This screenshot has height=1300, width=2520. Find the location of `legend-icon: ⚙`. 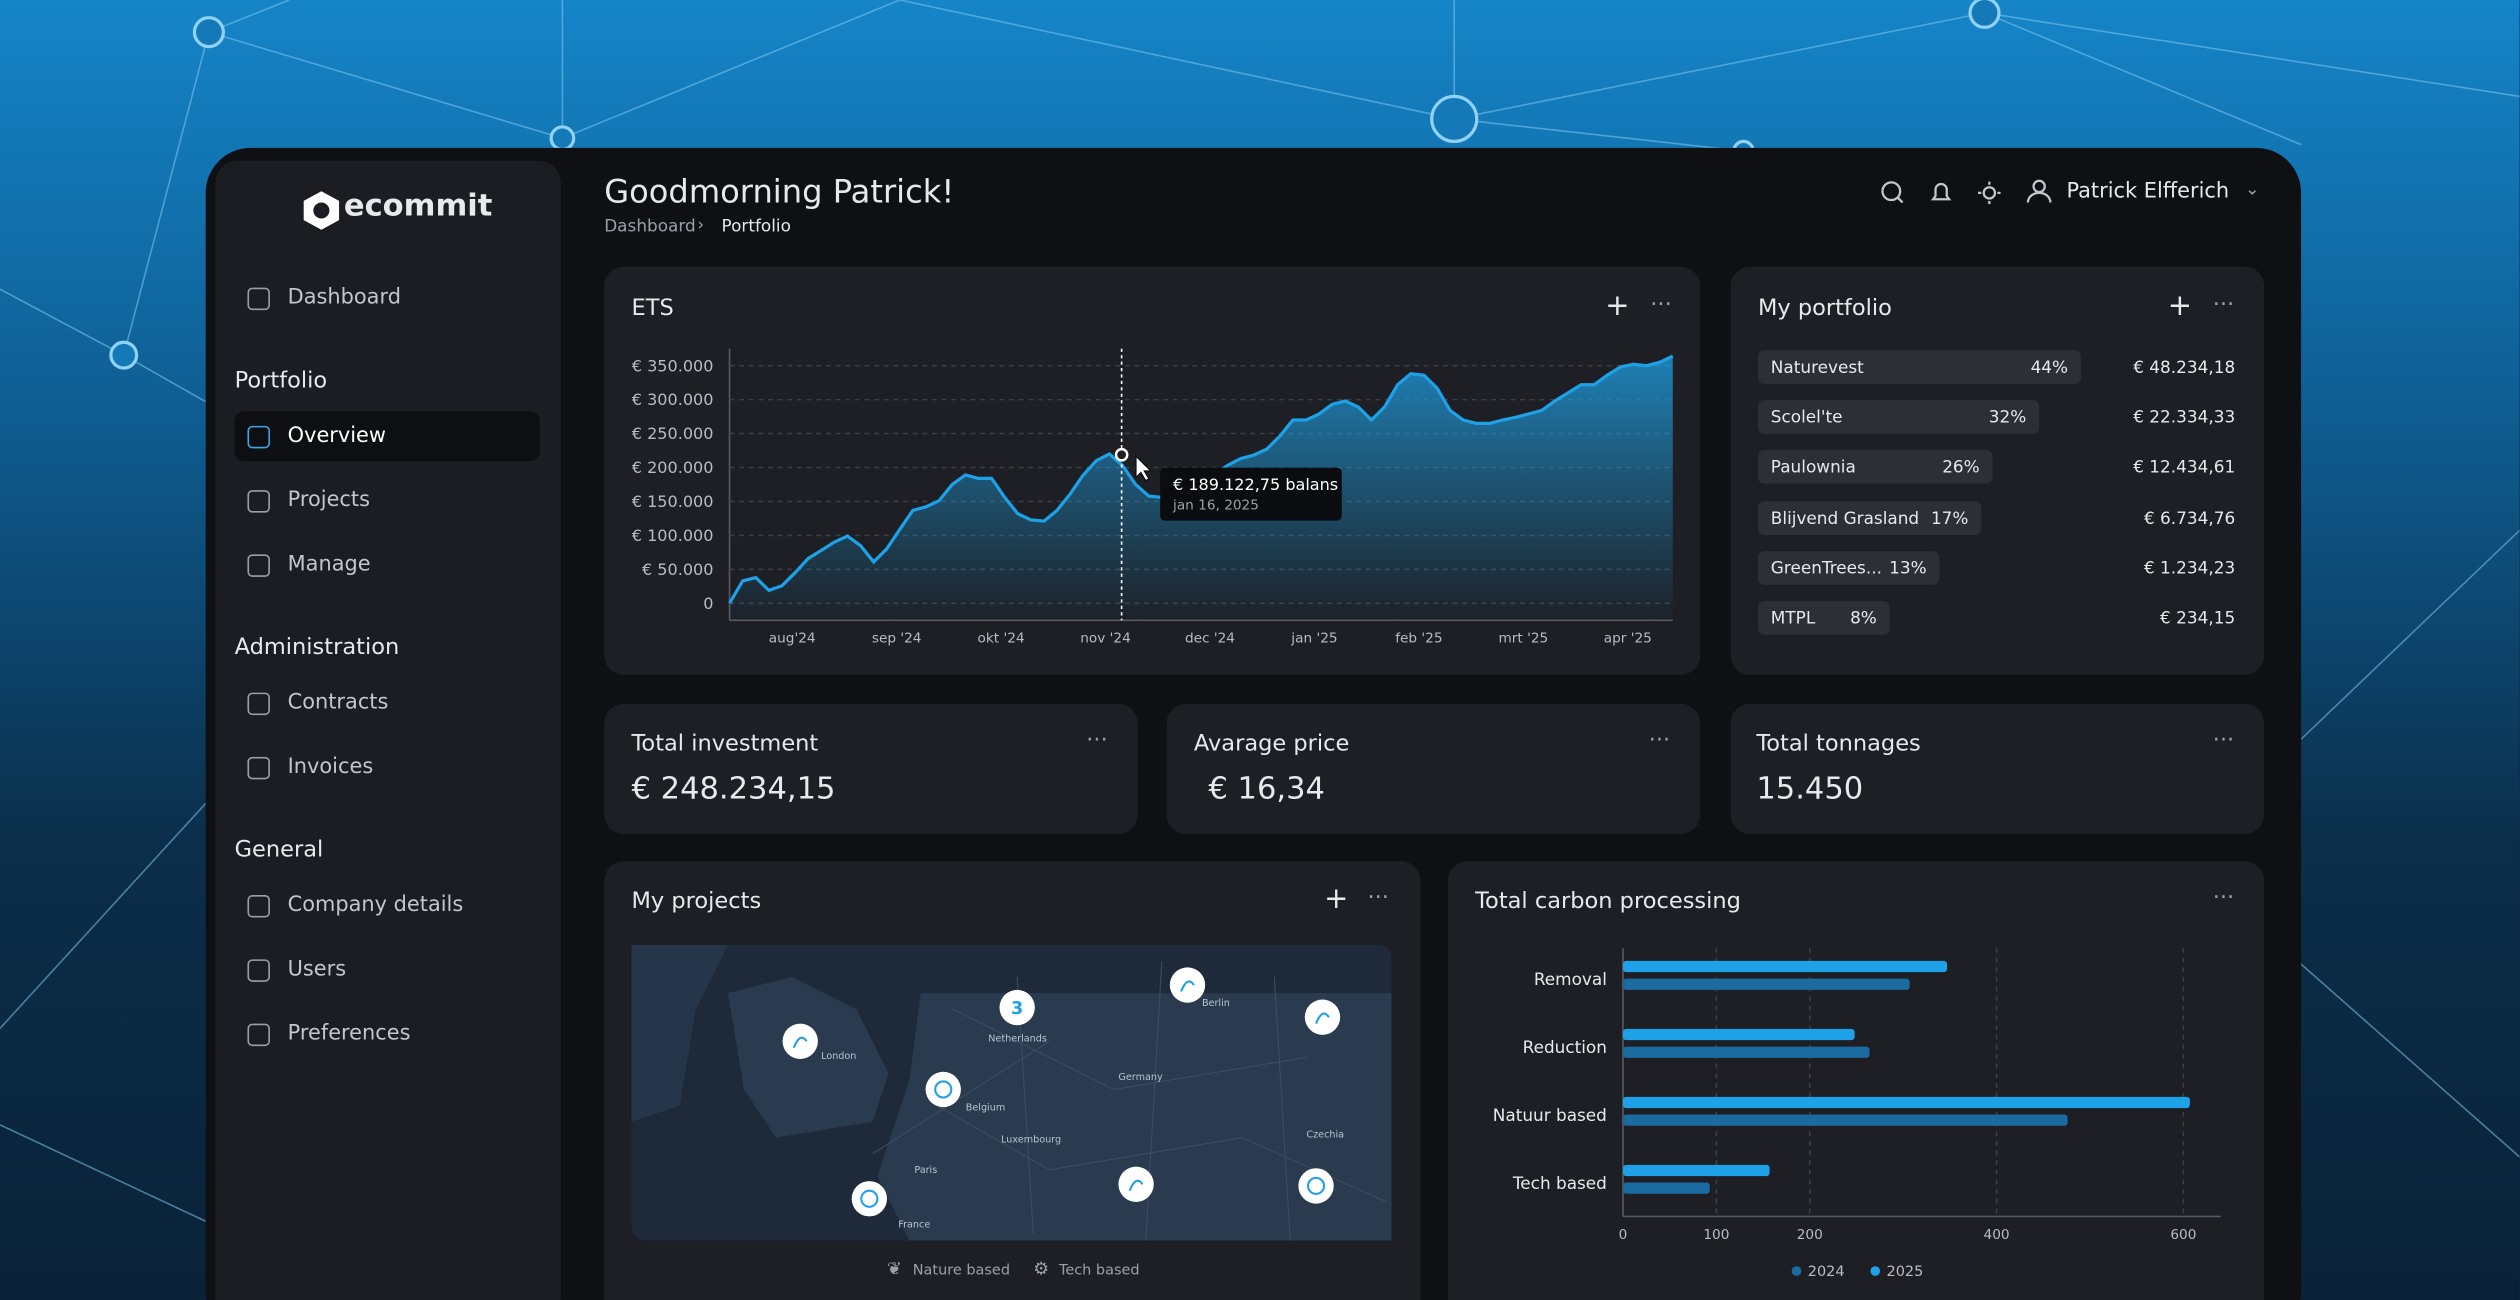

legend-icon: ⚙ is located at coordinates (1041, 1269).